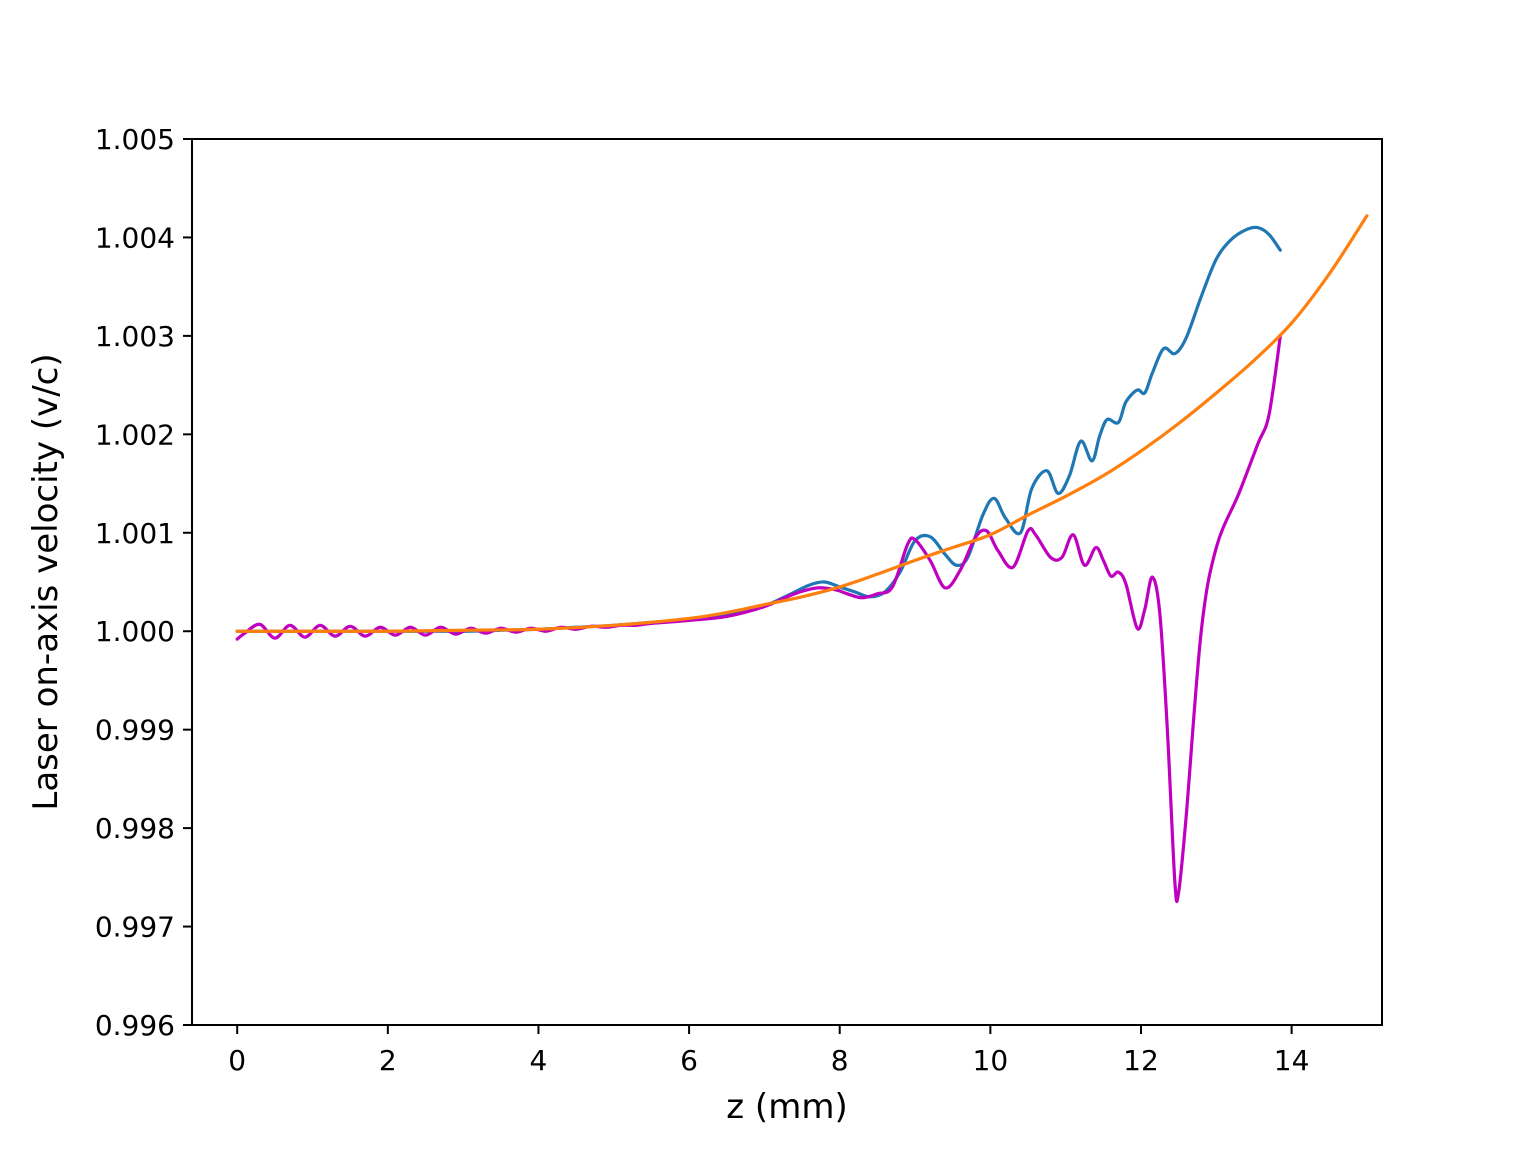 This screenshot has height=1152, width=1536. What do you see at coordinates (1141, 1060) in the screenshot?
I see `x-tick-label: 12` at bounding box center [1141, 1060].